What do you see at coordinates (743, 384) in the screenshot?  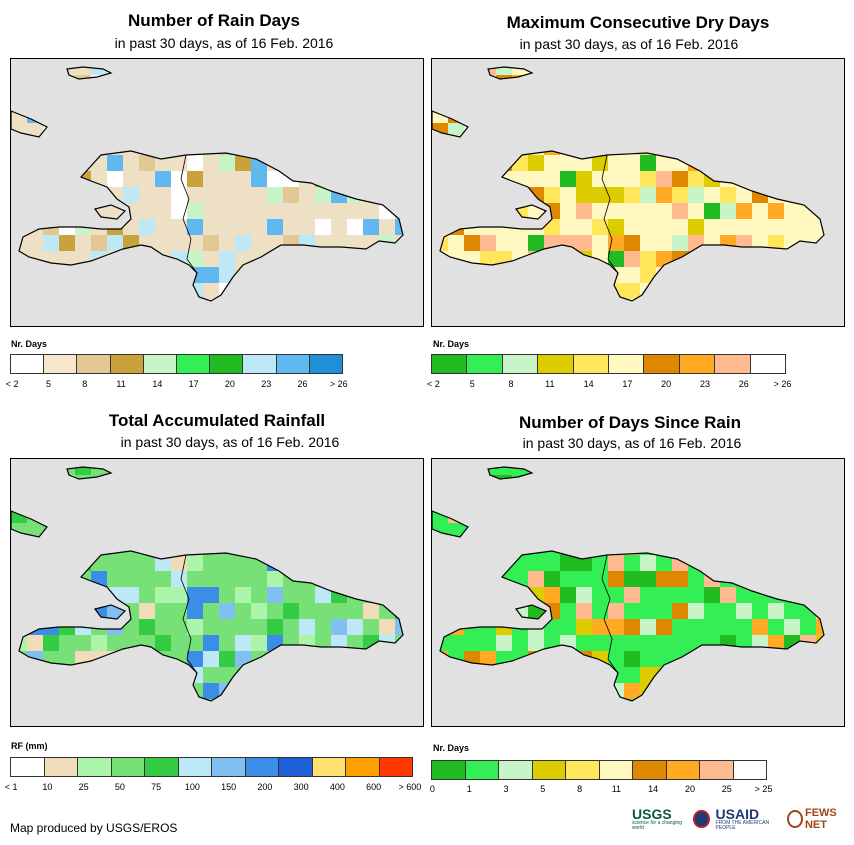 I see `legend-label: 26` at bounding box center [743, 384].